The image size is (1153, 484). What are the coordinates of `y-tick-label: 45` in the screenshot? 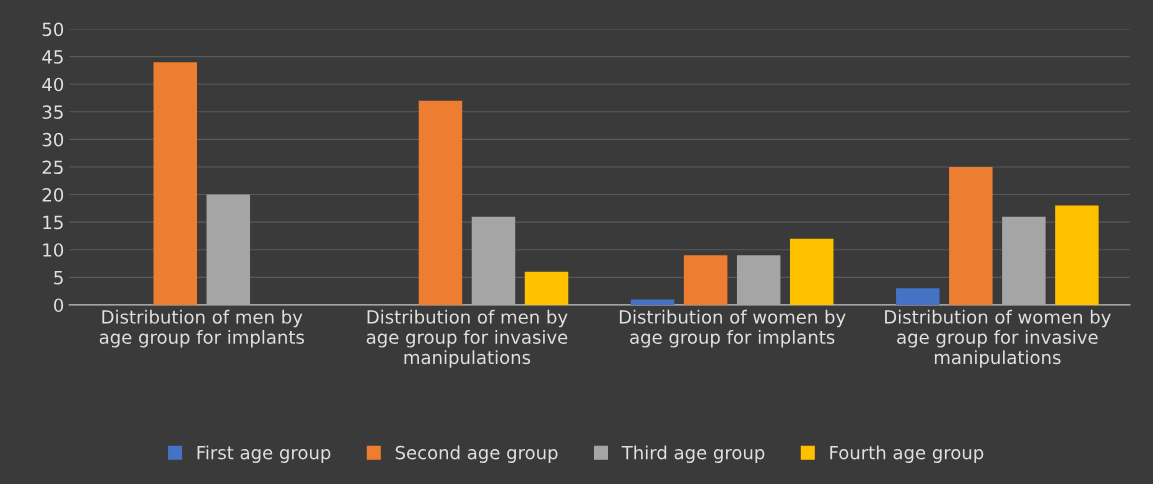 It's located at (52, 57).